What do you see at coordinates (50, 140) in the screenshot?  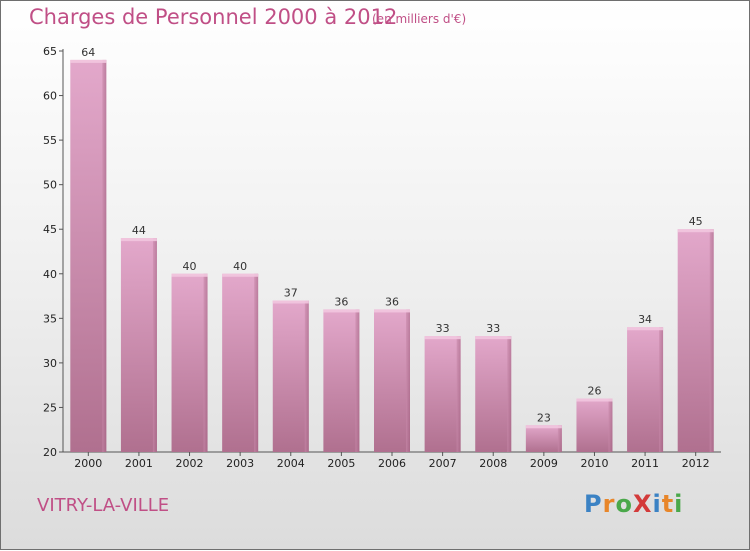 I see `y-tick-label: 55` at bounding box center [50, 140].